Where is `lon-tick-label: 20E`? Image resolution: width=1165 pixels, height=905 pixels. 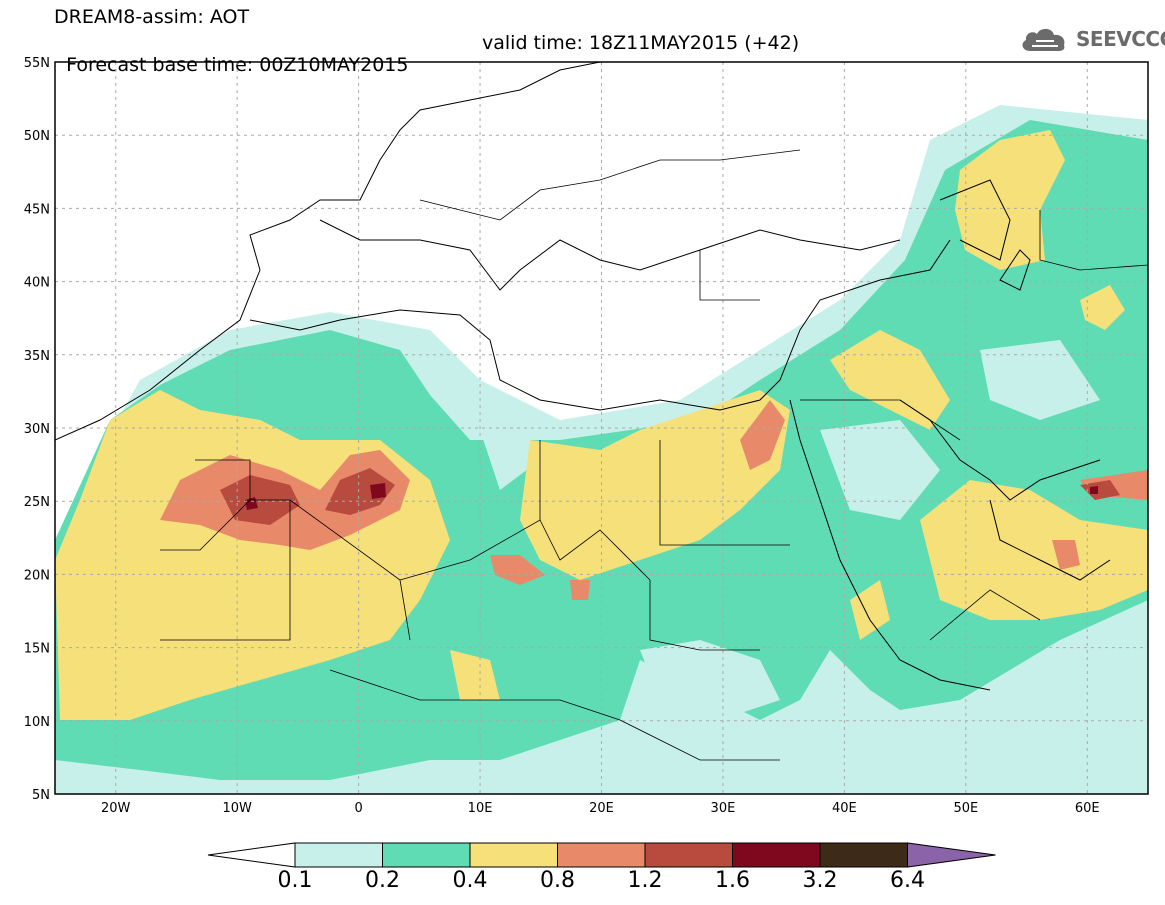
lon-tick-label: 20E is located at coordinates (601, 808).